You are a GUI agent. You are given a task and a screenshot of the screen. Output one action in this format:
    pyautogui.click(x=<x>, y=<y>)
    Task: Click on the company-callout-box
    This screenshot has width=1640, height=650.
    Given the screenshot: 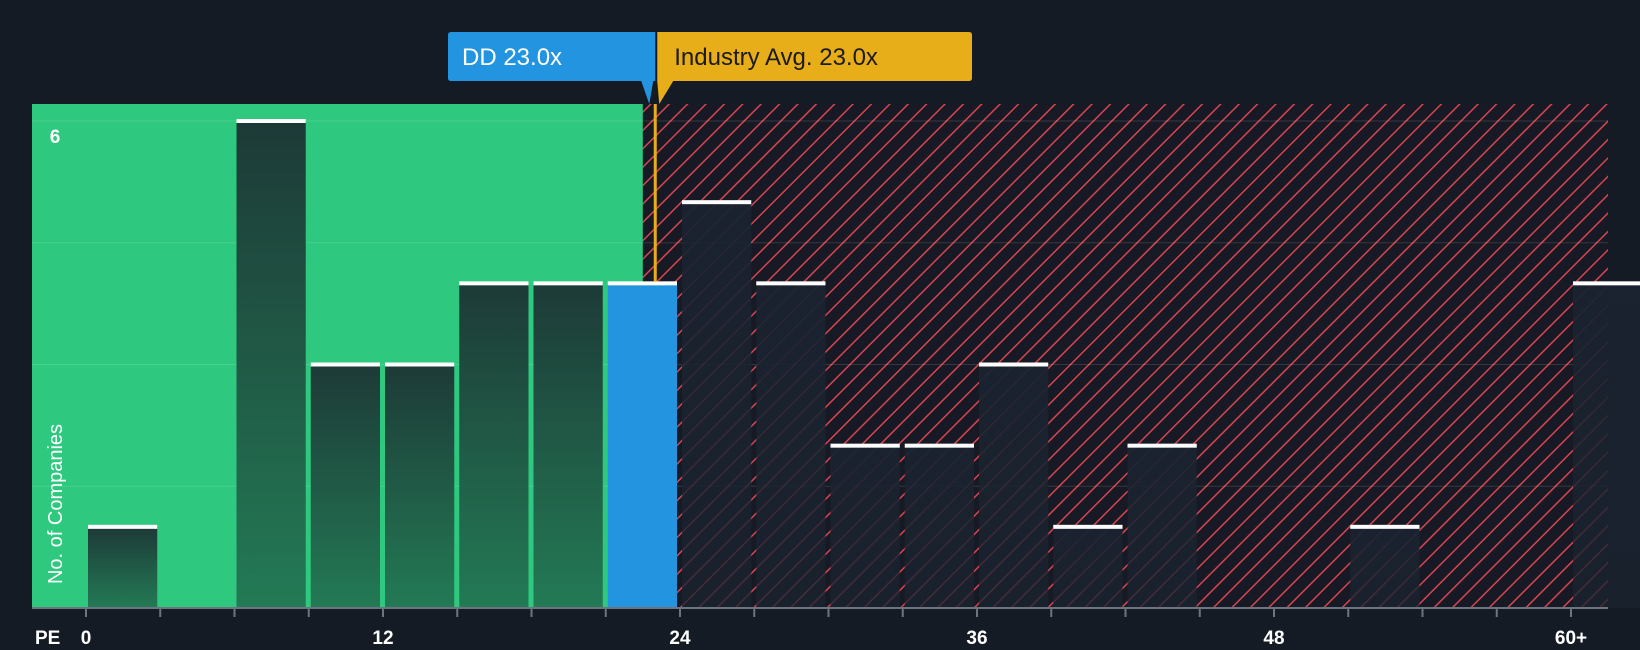 What is the action you would take?
    pyautogui.click(x=552, y=68)
    